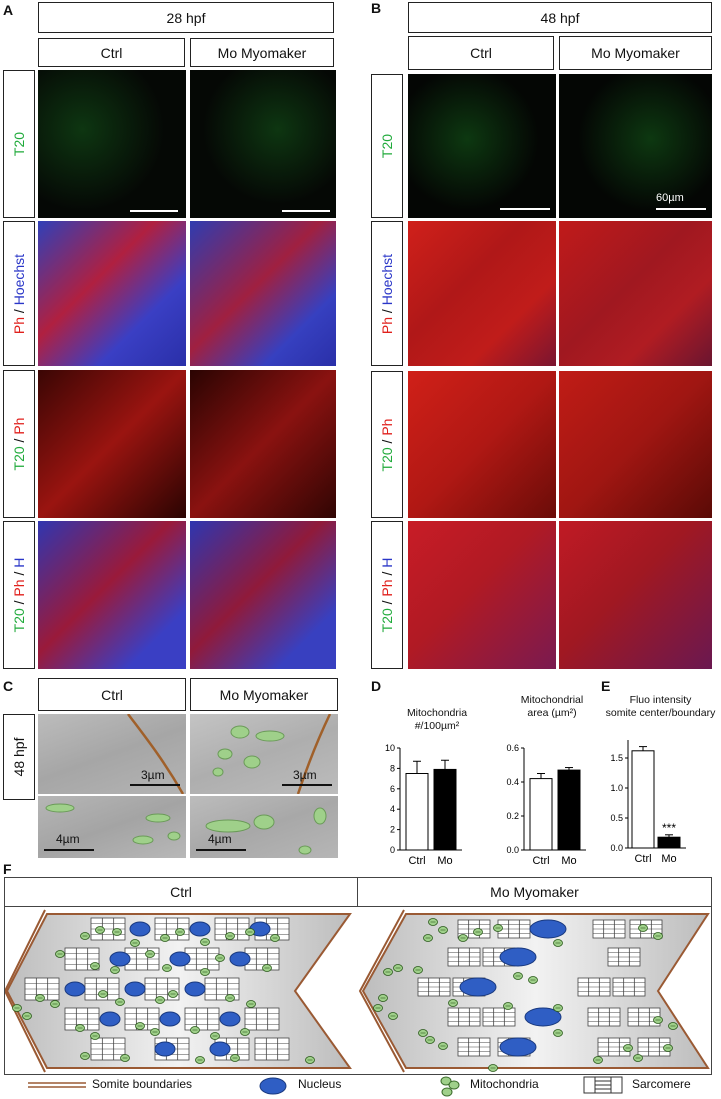 The image size is (721, 1099). Describe the element at coordinates (481, 53) in the screenshot. I see `condition-header-b-ctrl: Ctrl` at that location.